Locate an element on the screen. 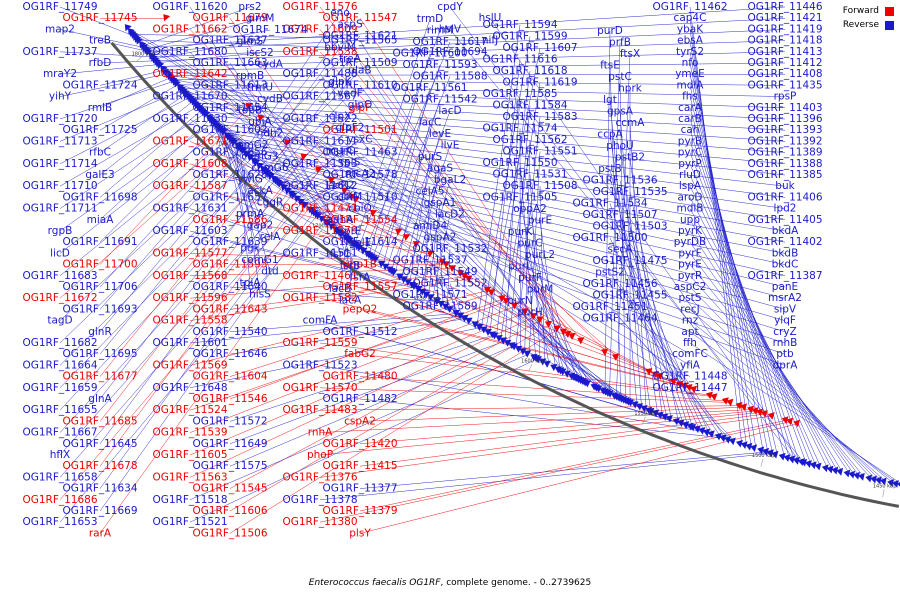 The width and height of the screenshot is (900, 600). gene-label: OG1RF_11539 is located at coordinates (189, 433).